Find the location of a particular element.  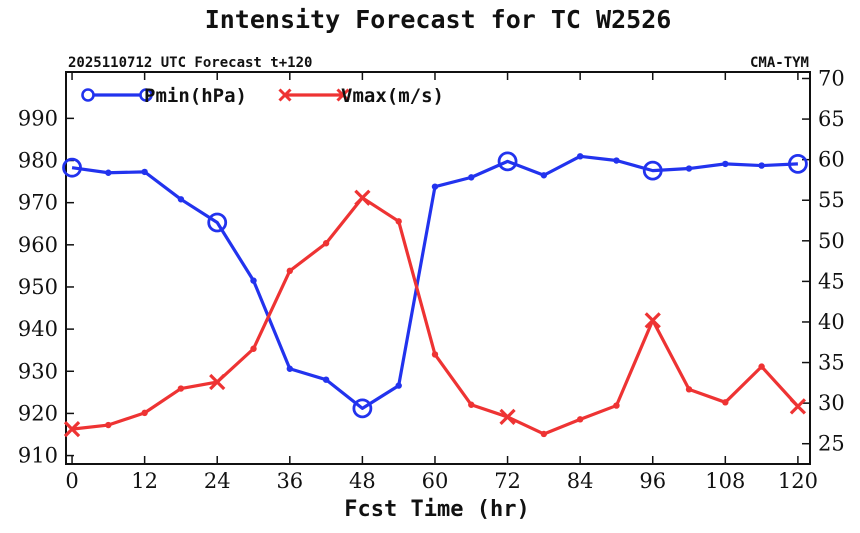

chart-title: Intensity Forecast for TC W2526 is located at coordinates (438, 19).